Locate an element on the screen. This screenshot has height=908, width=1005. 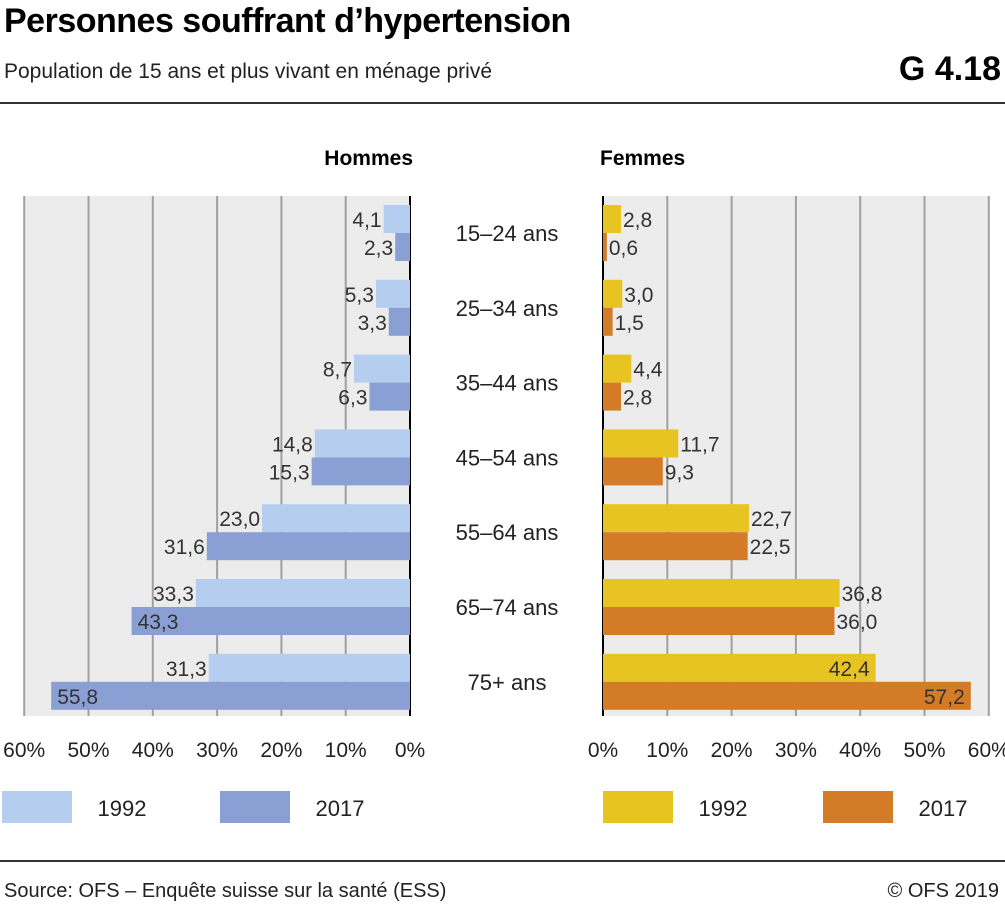
category-label: 35–44 ans is located at coordinates (507, 383).